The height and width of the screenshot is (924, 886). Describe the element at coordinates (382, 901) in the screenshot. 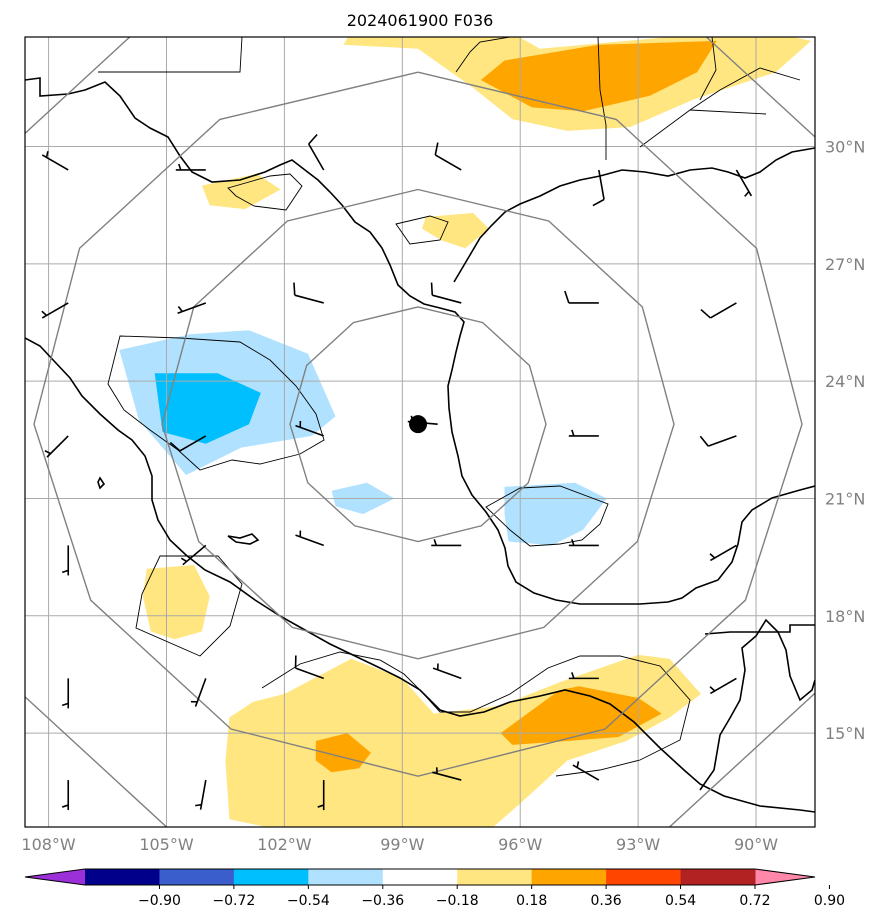

I see `colorbar-tick-label: −0.36` at that location.